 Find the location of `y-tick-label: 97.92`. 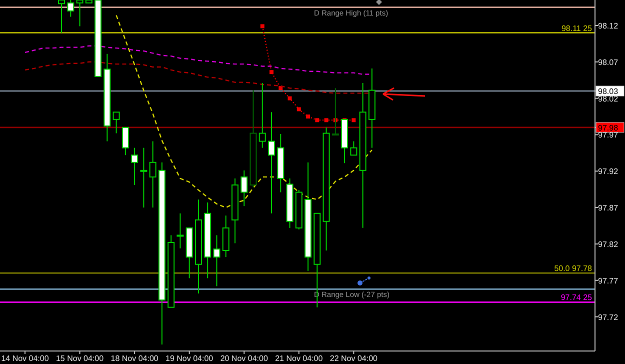

y-tick-label: 97.92 is located at coordinates (608, 171).